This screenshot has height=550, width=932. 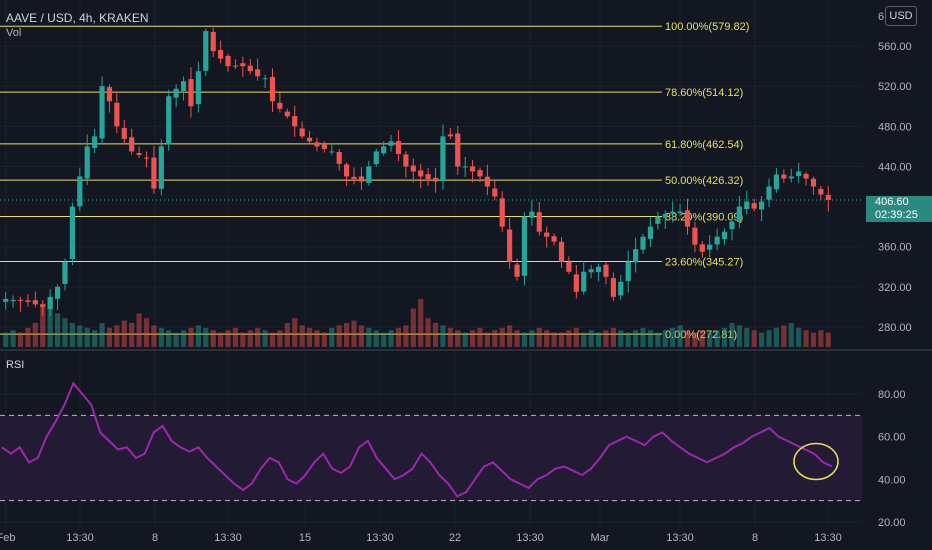 I want to click on rsi-annotation-circle, so click(x=816, y=461).